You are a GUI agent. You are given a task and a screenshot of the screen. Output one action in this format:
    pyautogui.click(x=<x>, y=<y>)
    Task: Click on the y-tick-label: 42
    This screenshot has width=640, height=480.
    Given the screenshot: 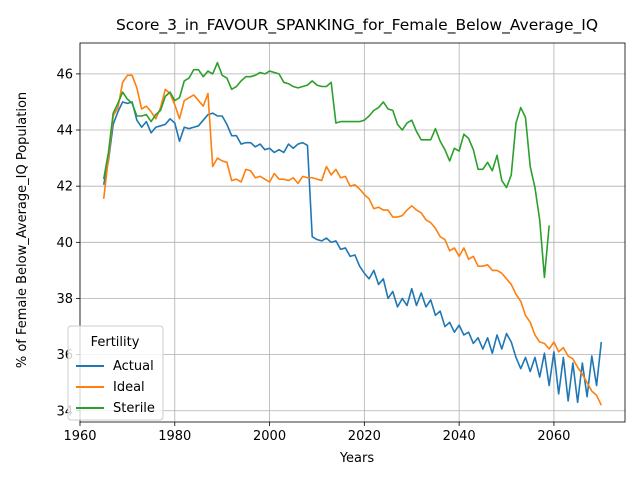 What is the action you would take?
    pyautogui.click(x=64, y=187)
    